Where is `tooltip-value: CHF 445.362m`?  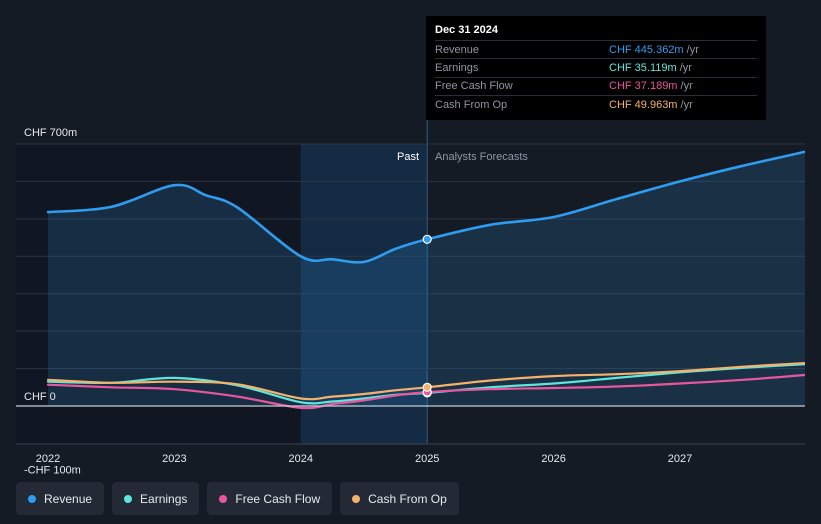 tooltip-value: CHF 445.362m is located at coordinates (646, 49).